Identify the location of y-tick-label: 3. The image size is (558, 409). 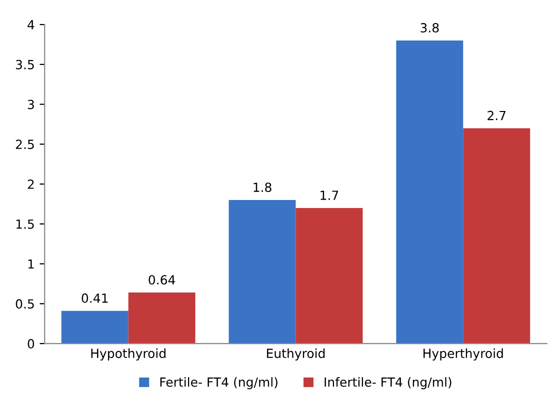
(31, 105).